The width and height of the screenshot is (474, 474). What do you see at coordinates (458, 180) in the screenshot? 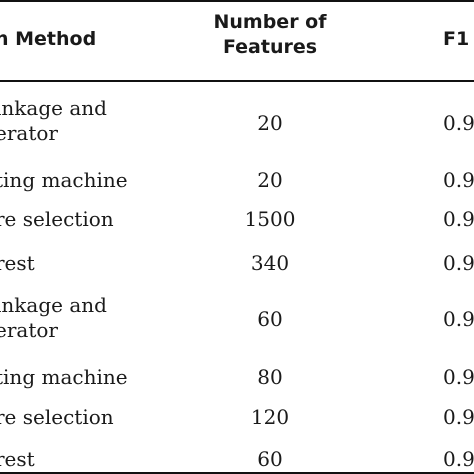
I see `row-2-f1: 0.9` at bounding box center [458, 180].